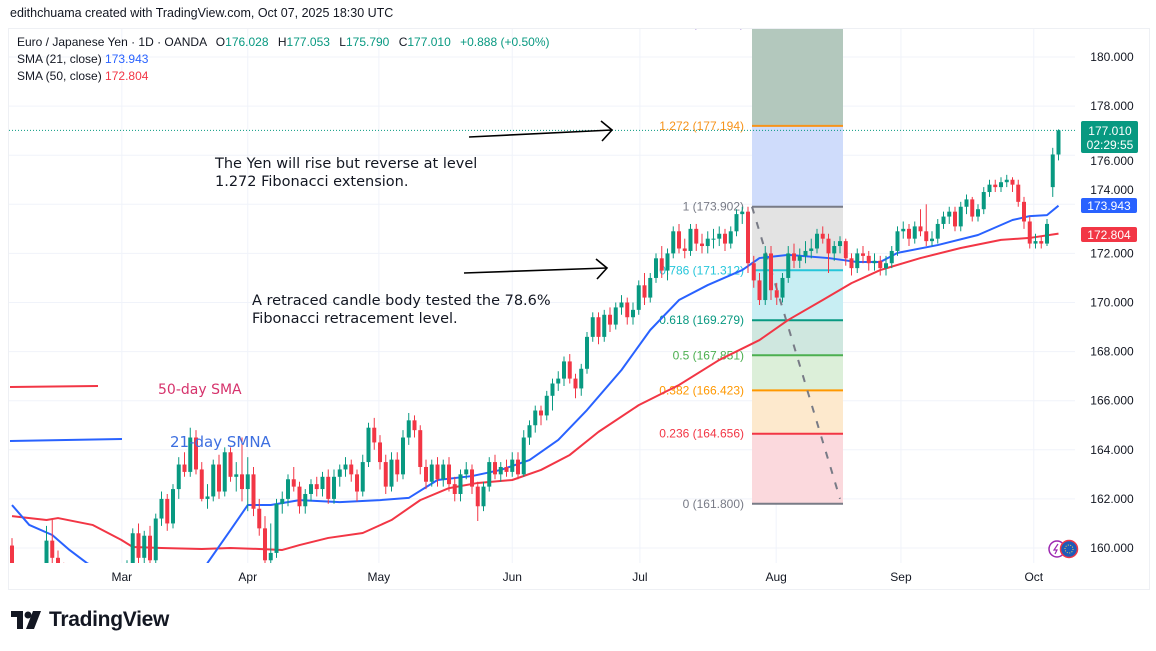 This screenshot has height=651, width=1156. I want to click on arrow-to-extension, so click(541, 131).